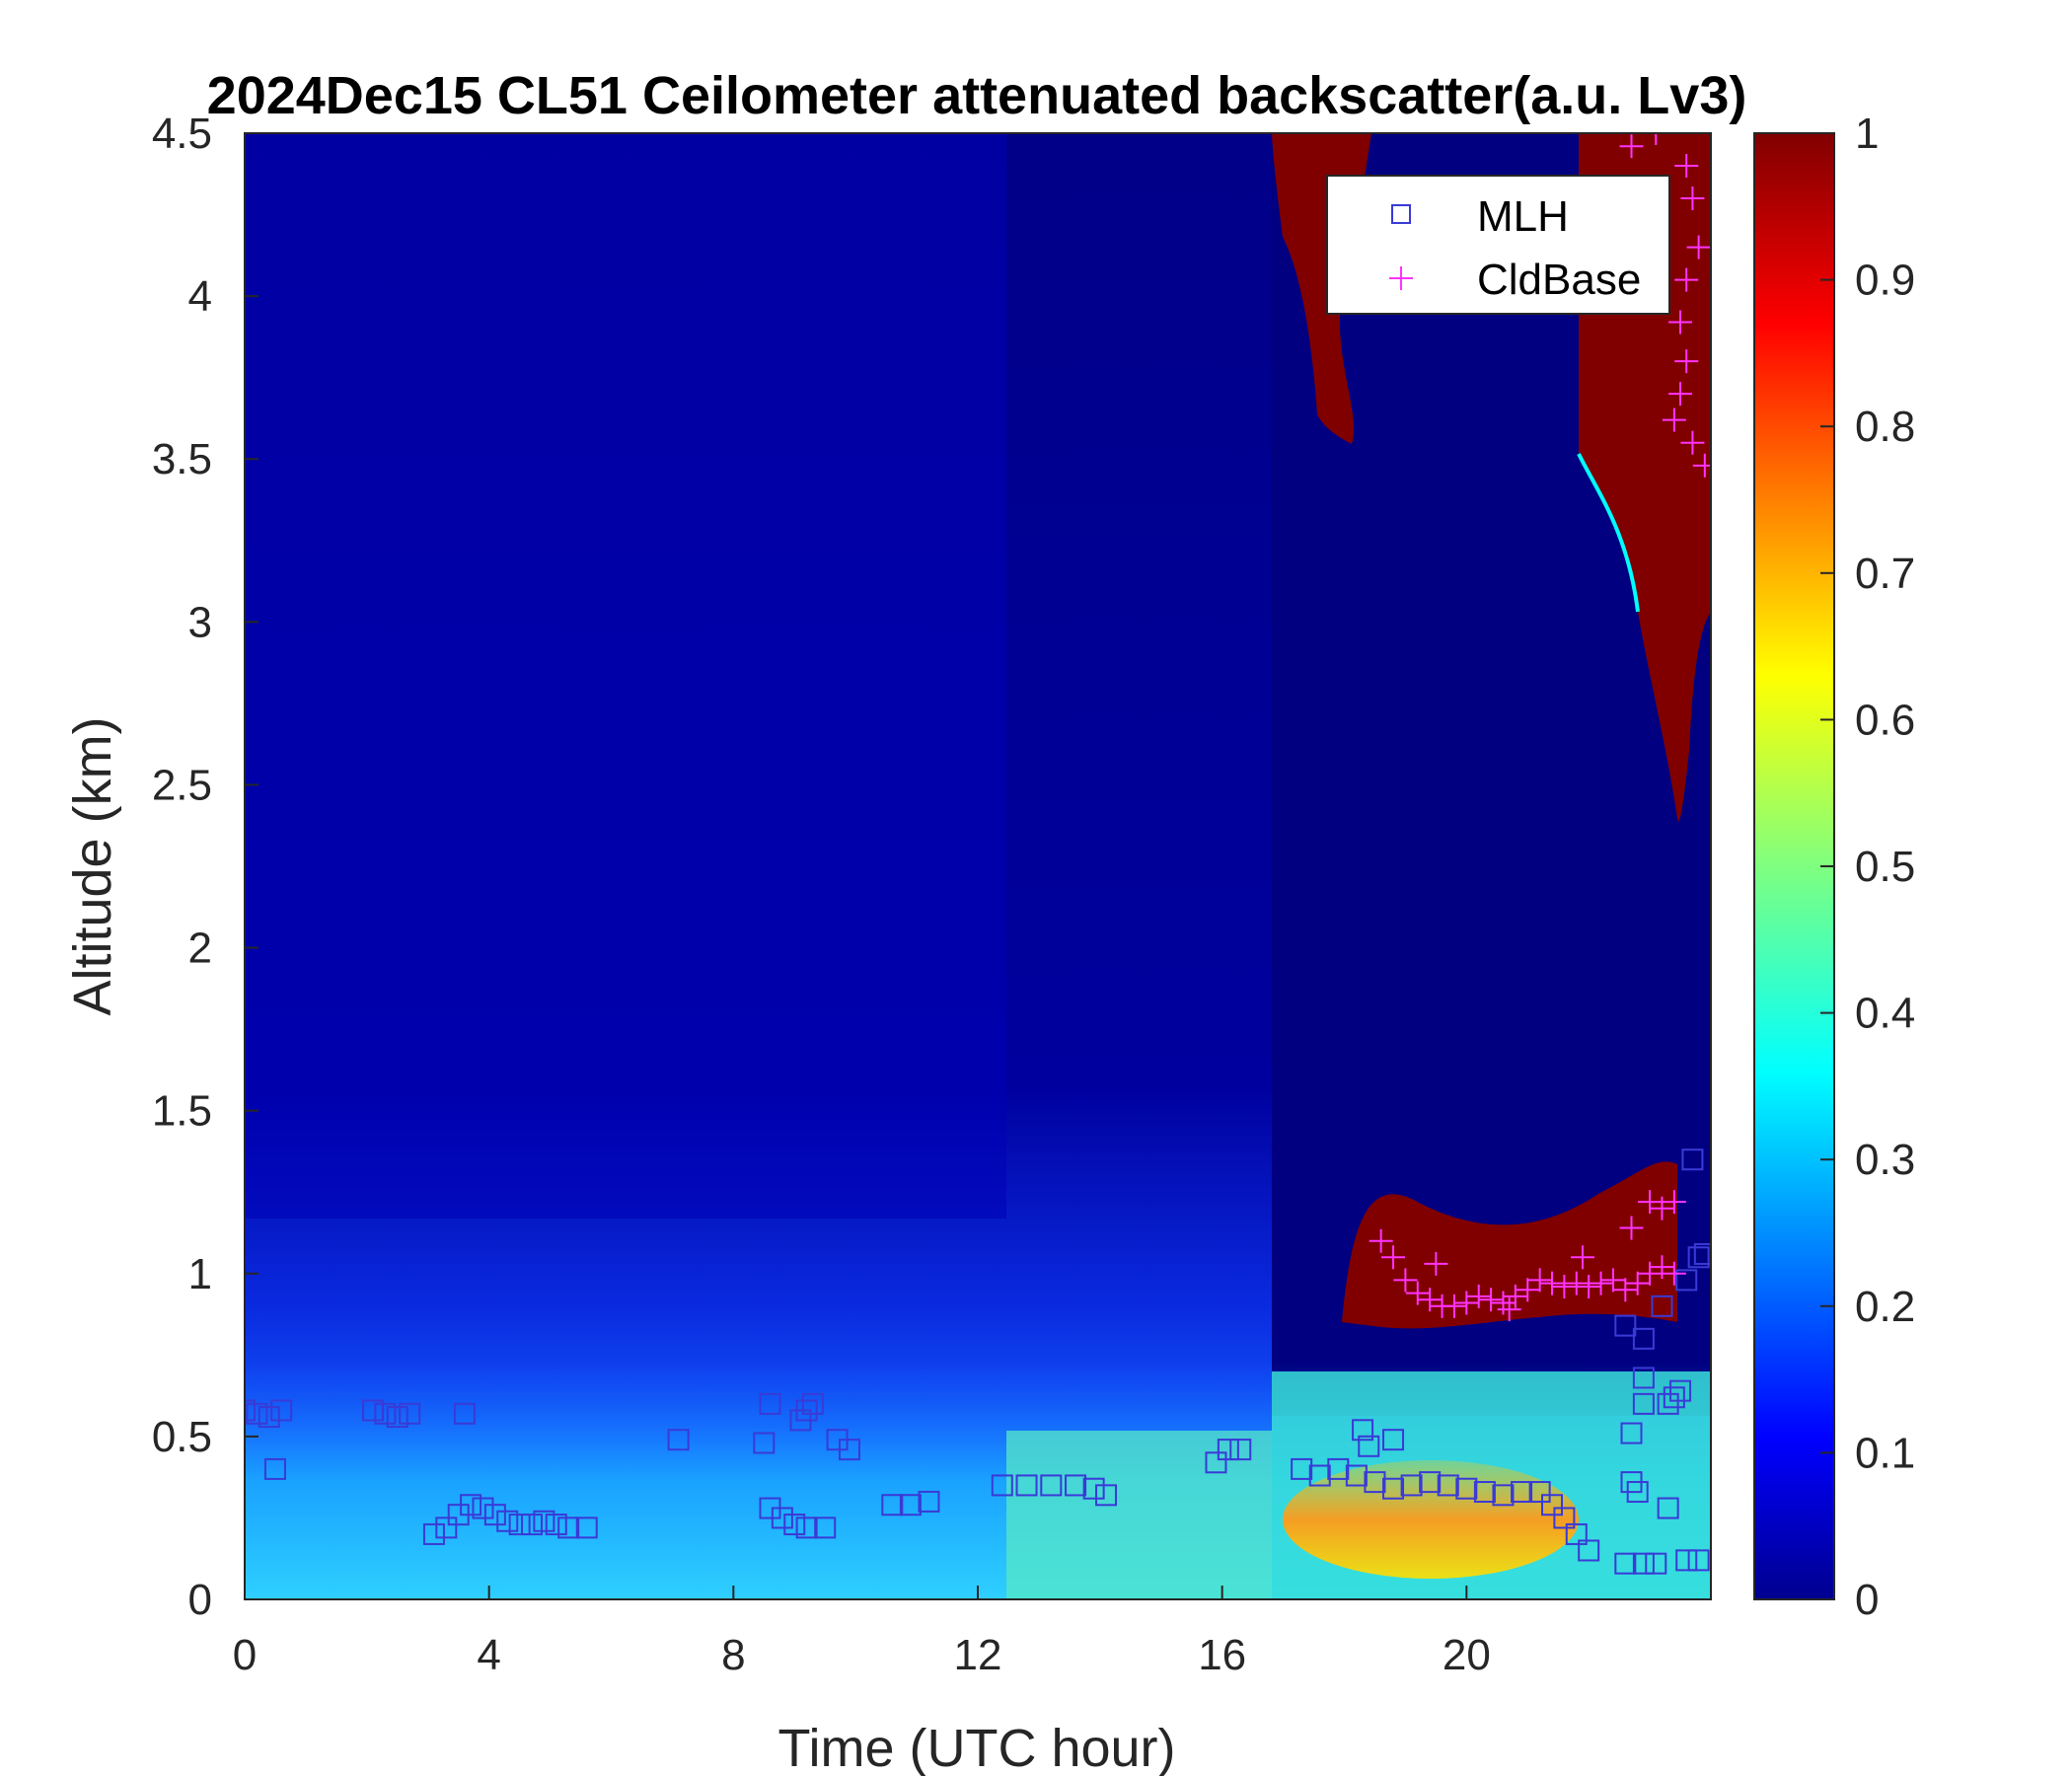 The image size is (2072, 1776). Describe the element at coordinates (1885, 1453) in the screenshot. I see `colorbar-tick-label: 0.1` at that location.